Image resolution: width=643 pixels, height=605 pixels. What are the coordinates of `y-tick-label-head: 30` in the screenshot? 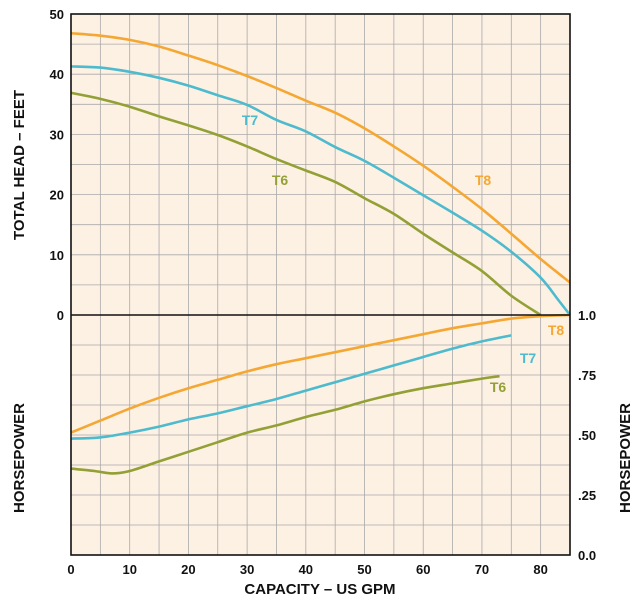 It's located at (57, 134).